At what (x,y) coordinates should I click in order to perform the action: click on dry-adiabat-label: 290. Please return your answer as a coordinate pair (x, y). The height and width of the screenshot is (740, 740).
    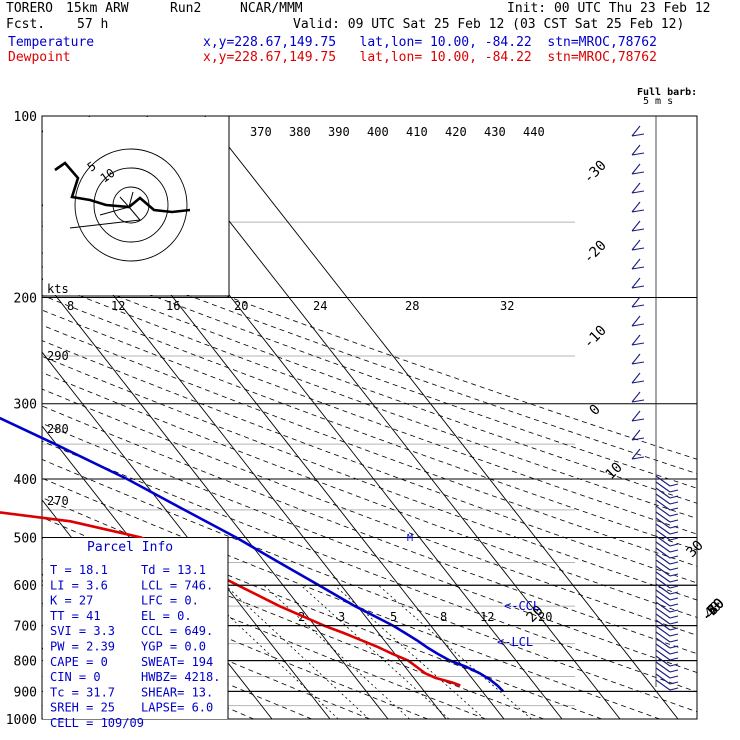
    Looking at the image, I should click on (58, 356).